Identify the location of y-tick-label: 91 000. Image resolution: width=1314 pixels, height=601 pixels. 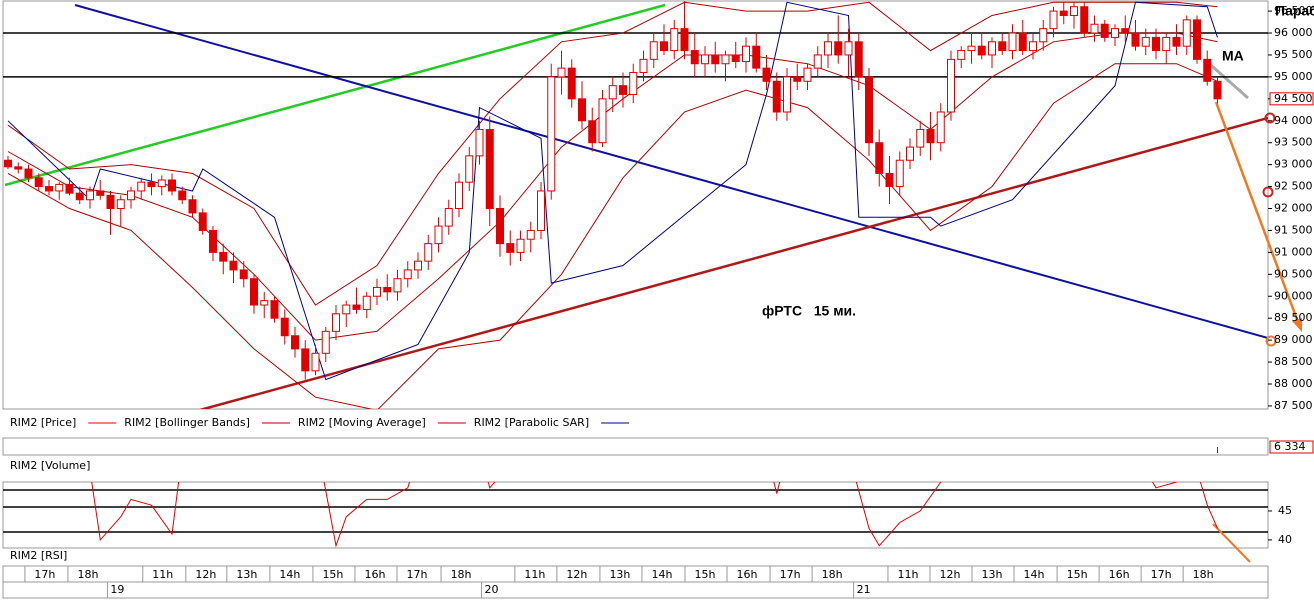
(1293, 251).